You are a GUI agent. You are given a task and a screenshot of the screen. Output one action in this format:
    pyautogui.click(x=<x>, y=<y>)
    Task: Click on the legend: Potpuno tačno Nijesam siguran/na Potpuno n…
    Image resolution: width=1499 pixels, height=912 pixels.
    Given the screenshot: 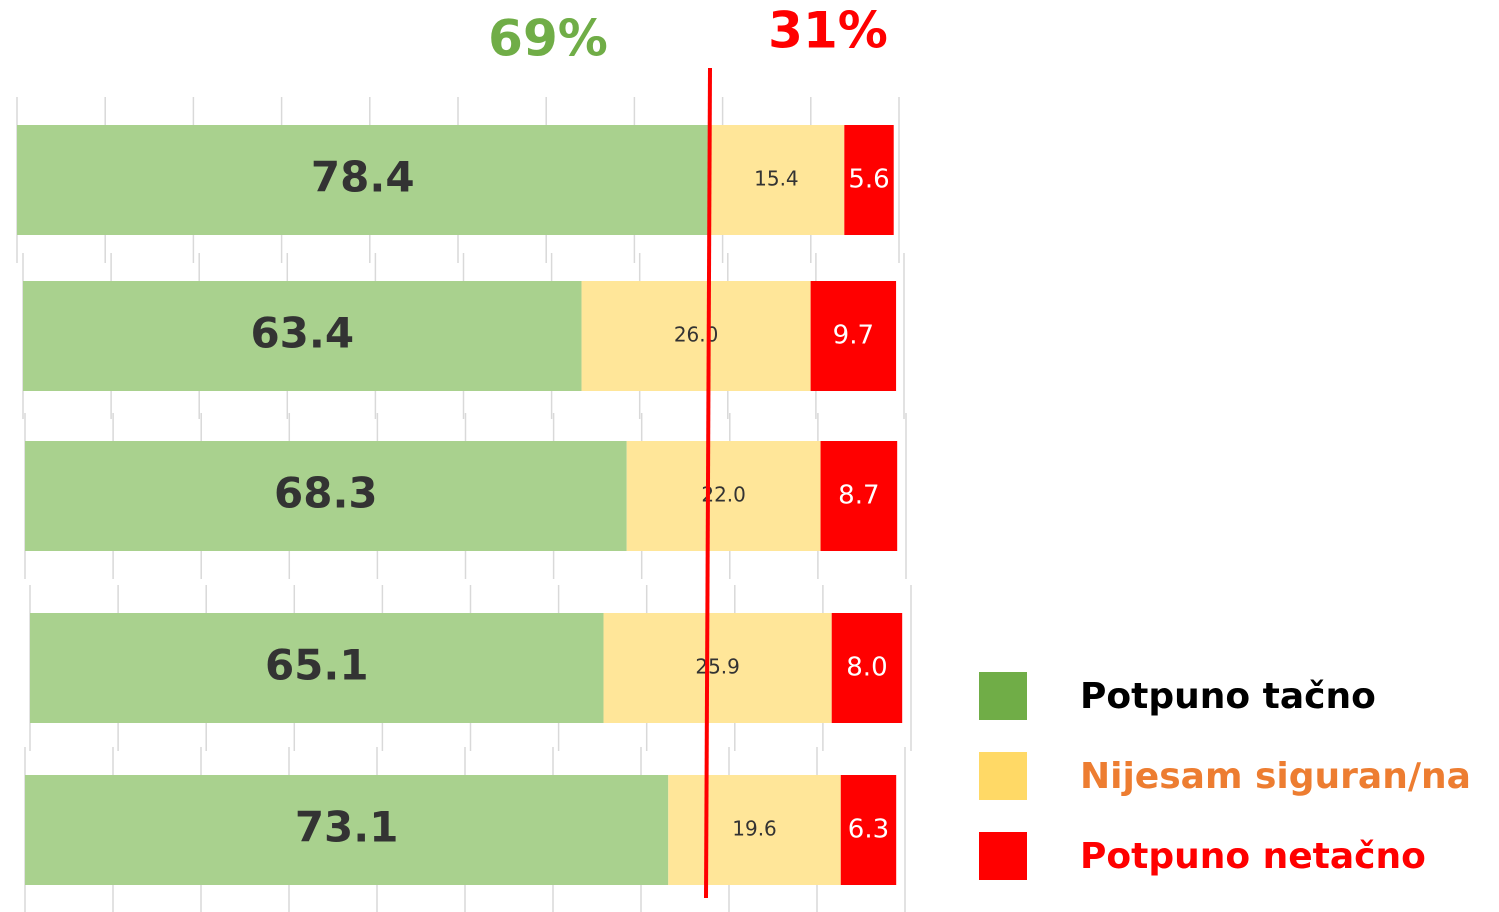 What is the action you would take?
    pyautogui.click(x=1225, y=776)
    